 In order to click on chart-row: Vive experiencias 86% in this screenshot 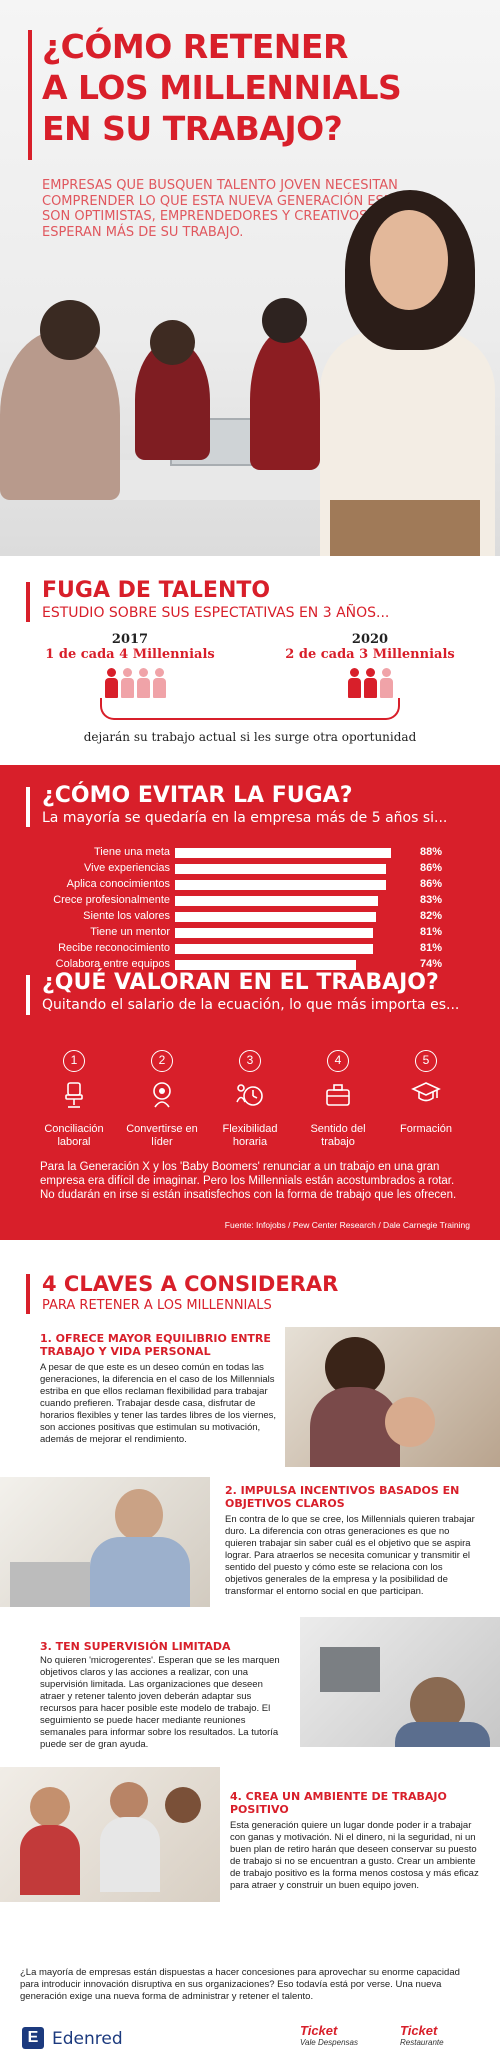, I will do `click(250, 869)`.